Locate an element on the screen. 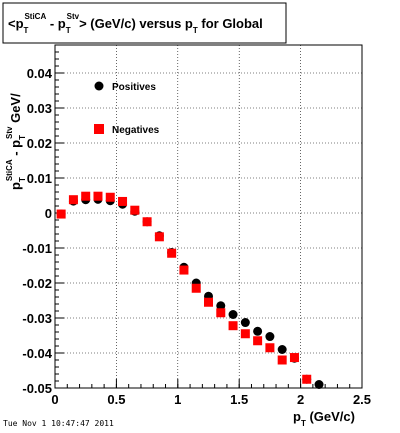 This screenshot has height=433, width=400. y-tick-label: -0.04 is located at coordinates (37, 353).